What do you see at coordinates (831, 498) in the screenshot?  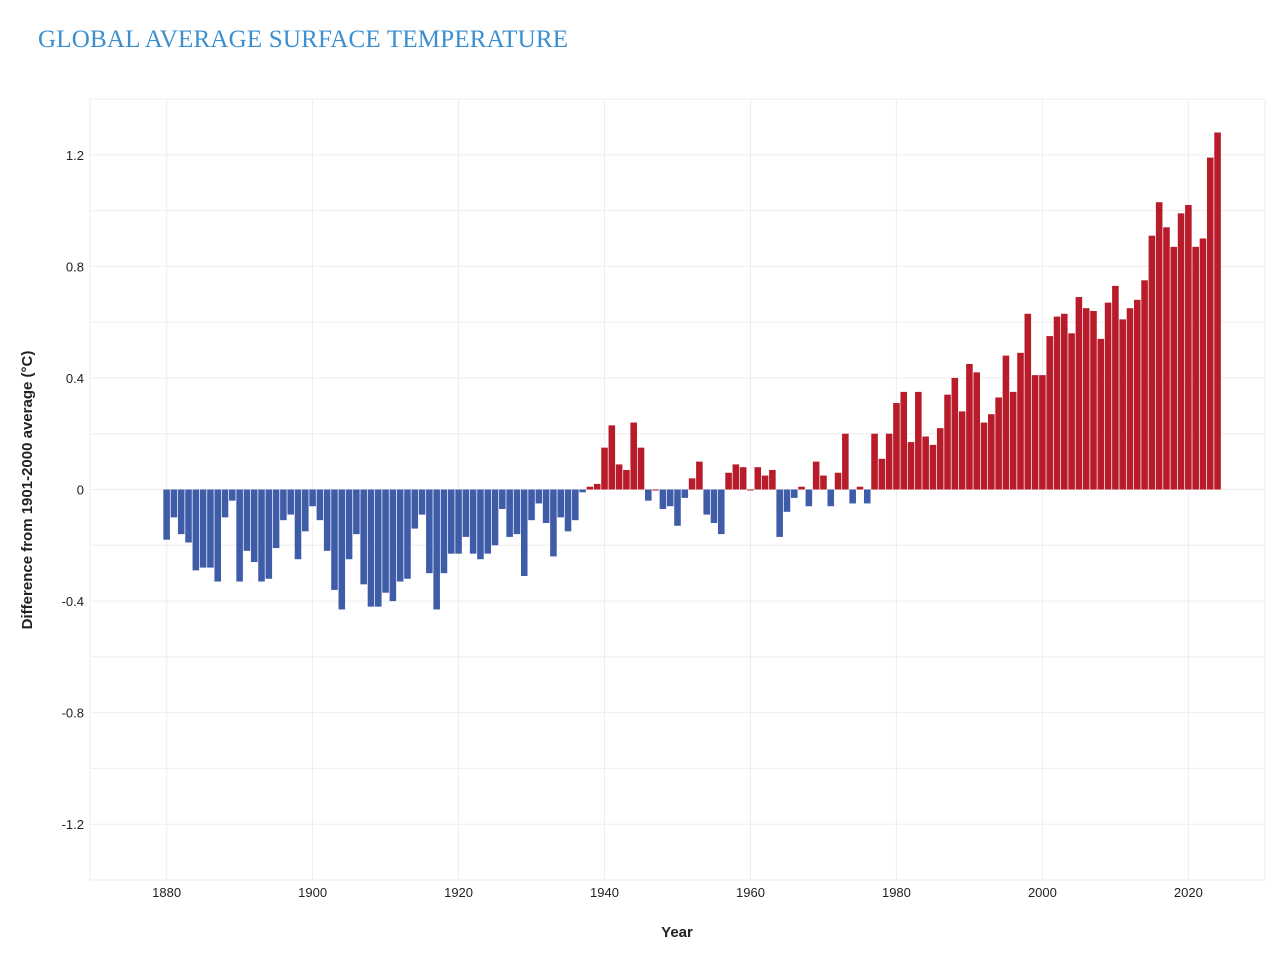 I see `bar-1971` at bounding box center [831, 498].